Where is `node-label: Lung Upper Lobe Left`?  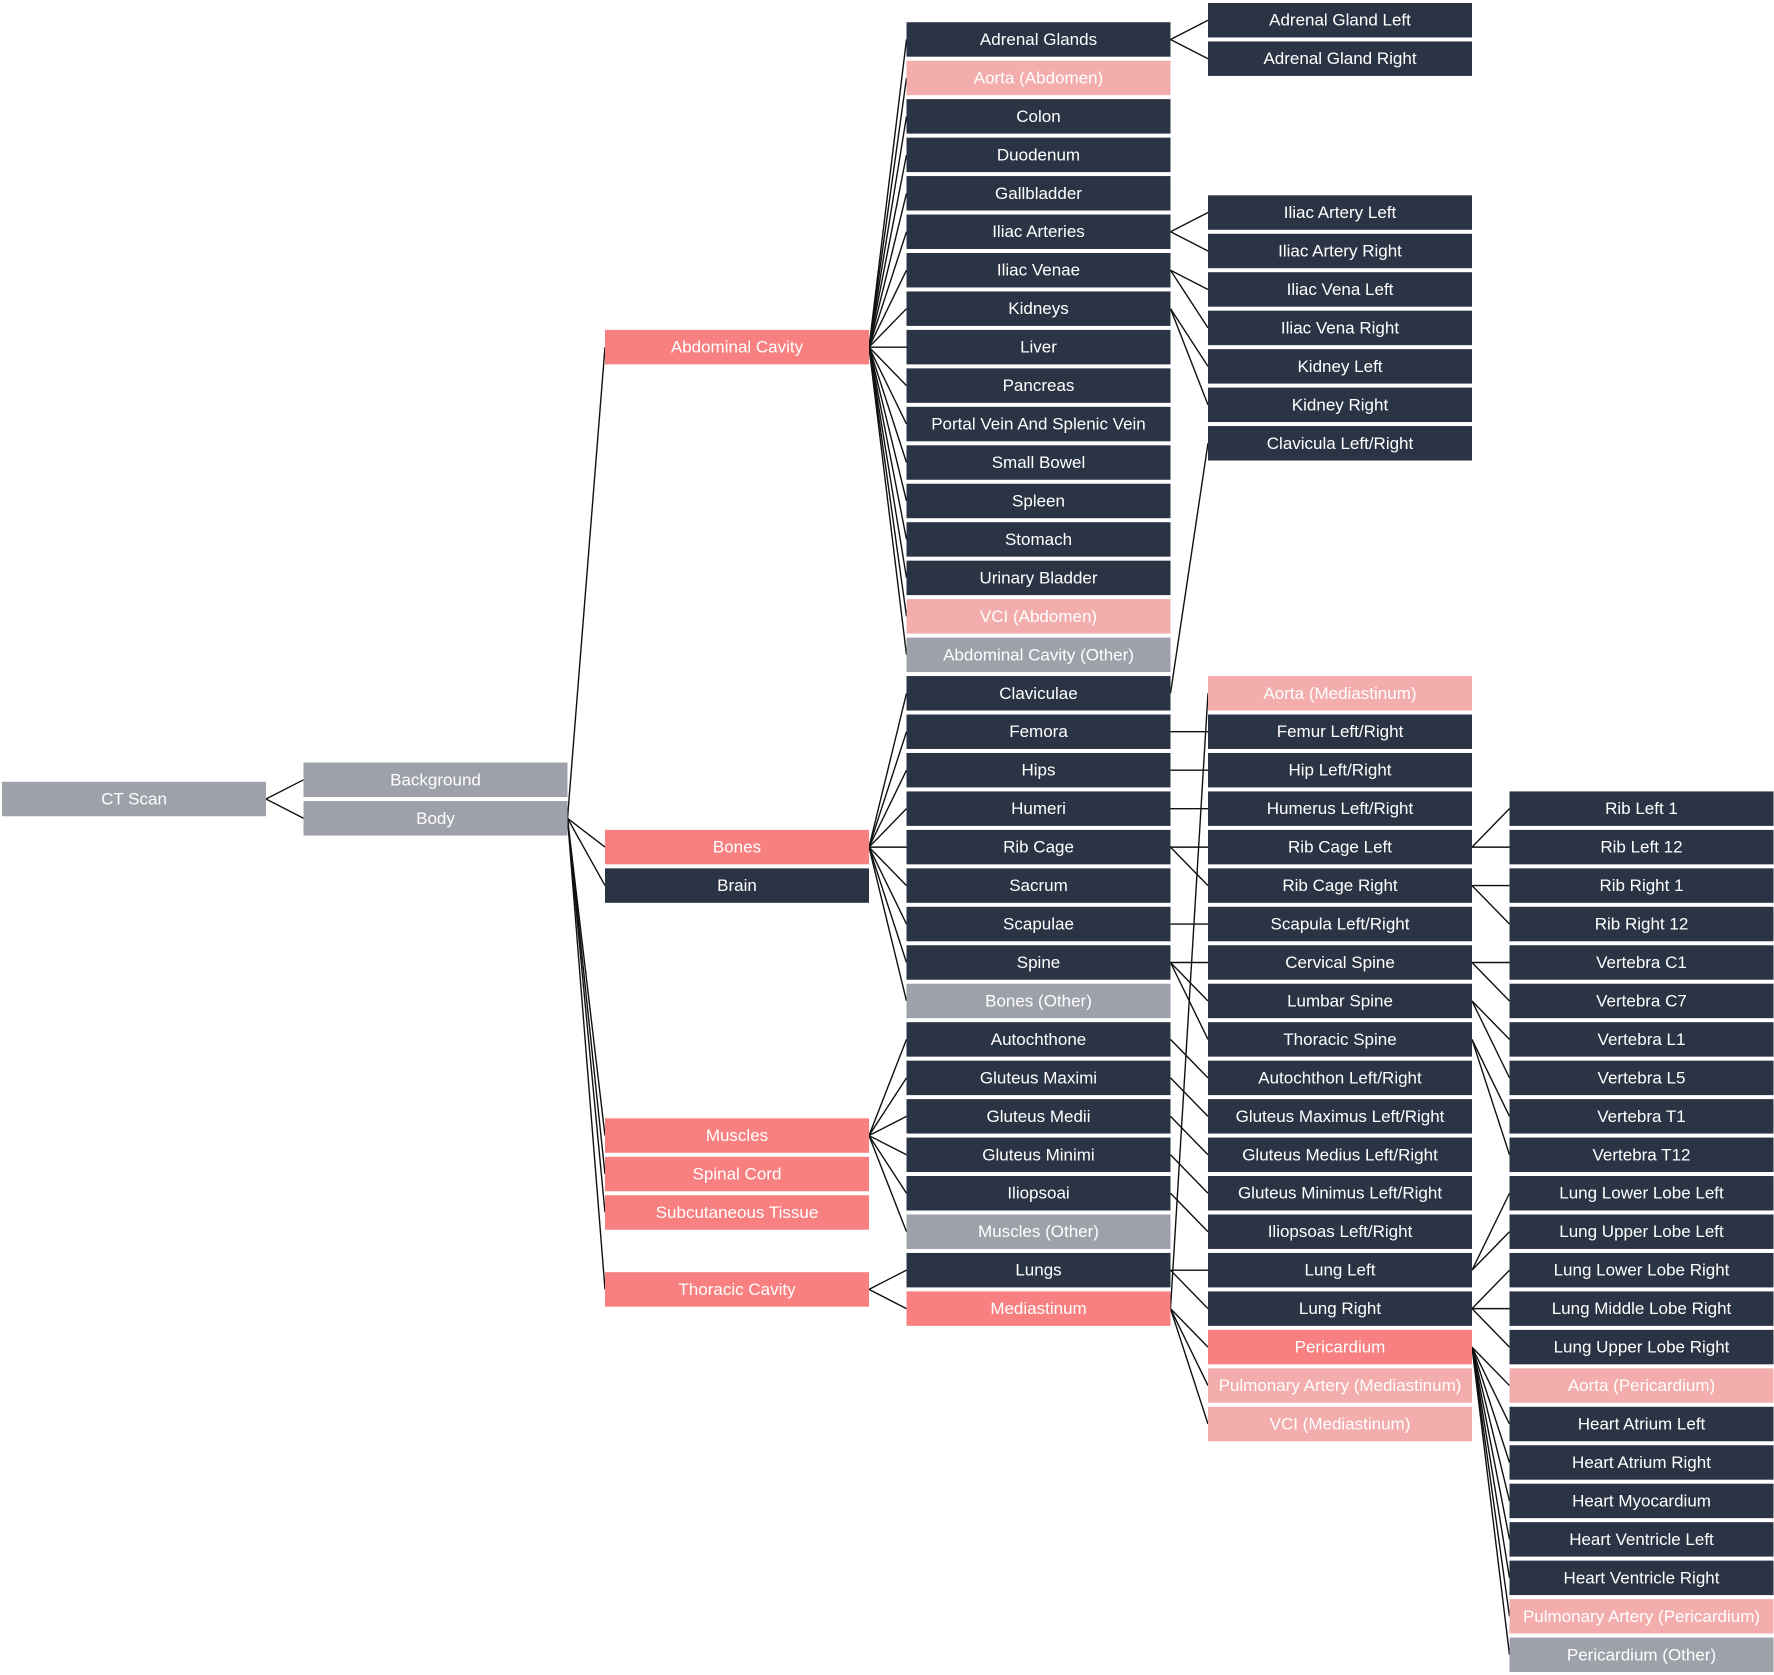
node-label: Lung Upper Lobe Left is located at coordinates (1641, 1231).